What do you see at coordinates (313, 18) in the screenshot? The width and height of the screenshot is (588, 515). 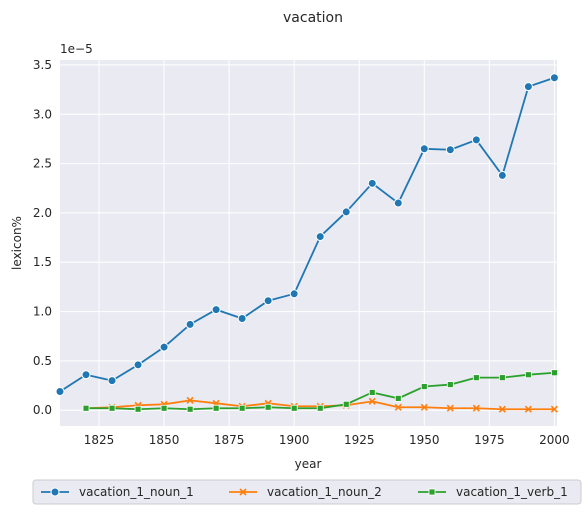 I see `chart-title: vacation` at bounding box center [313, 18].